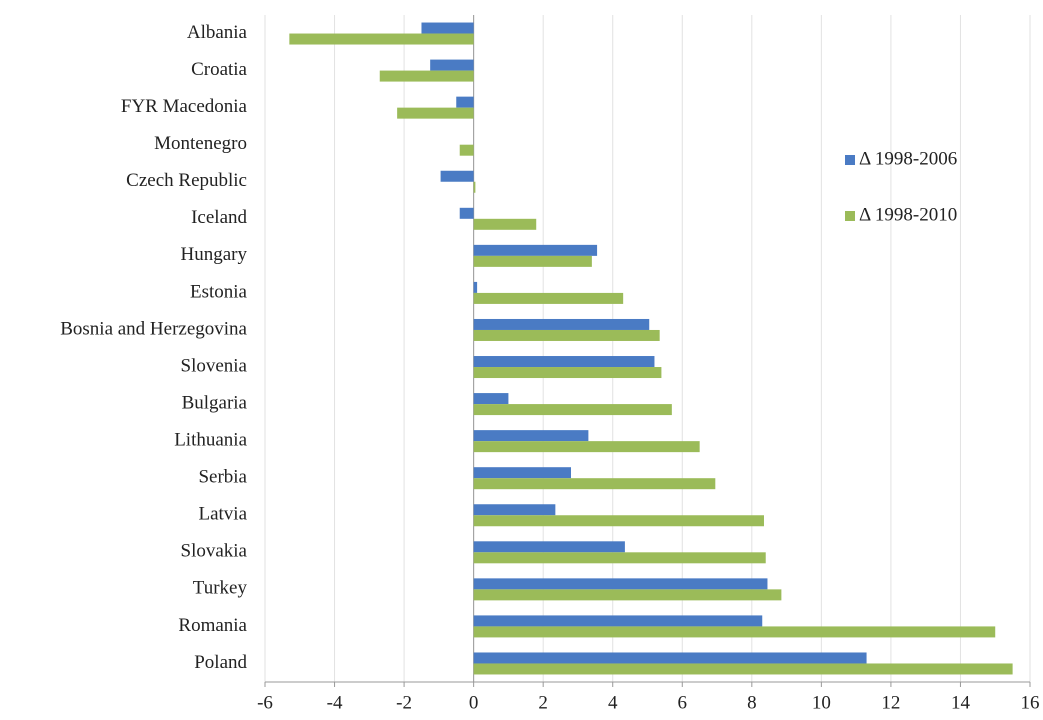 This screenshot has height=720, width=1043. What do you see at coordinates (212, 625) in the screenshot?
I see `y-tick-label: Romania` at bounding box center [212, 625].